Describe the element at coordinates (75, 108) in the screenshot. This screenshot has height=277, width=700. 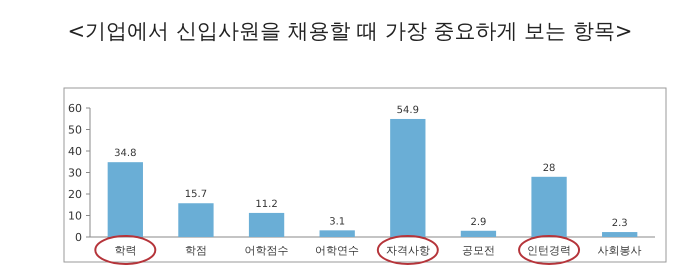
I see `y-tick-label: 60` at that location.